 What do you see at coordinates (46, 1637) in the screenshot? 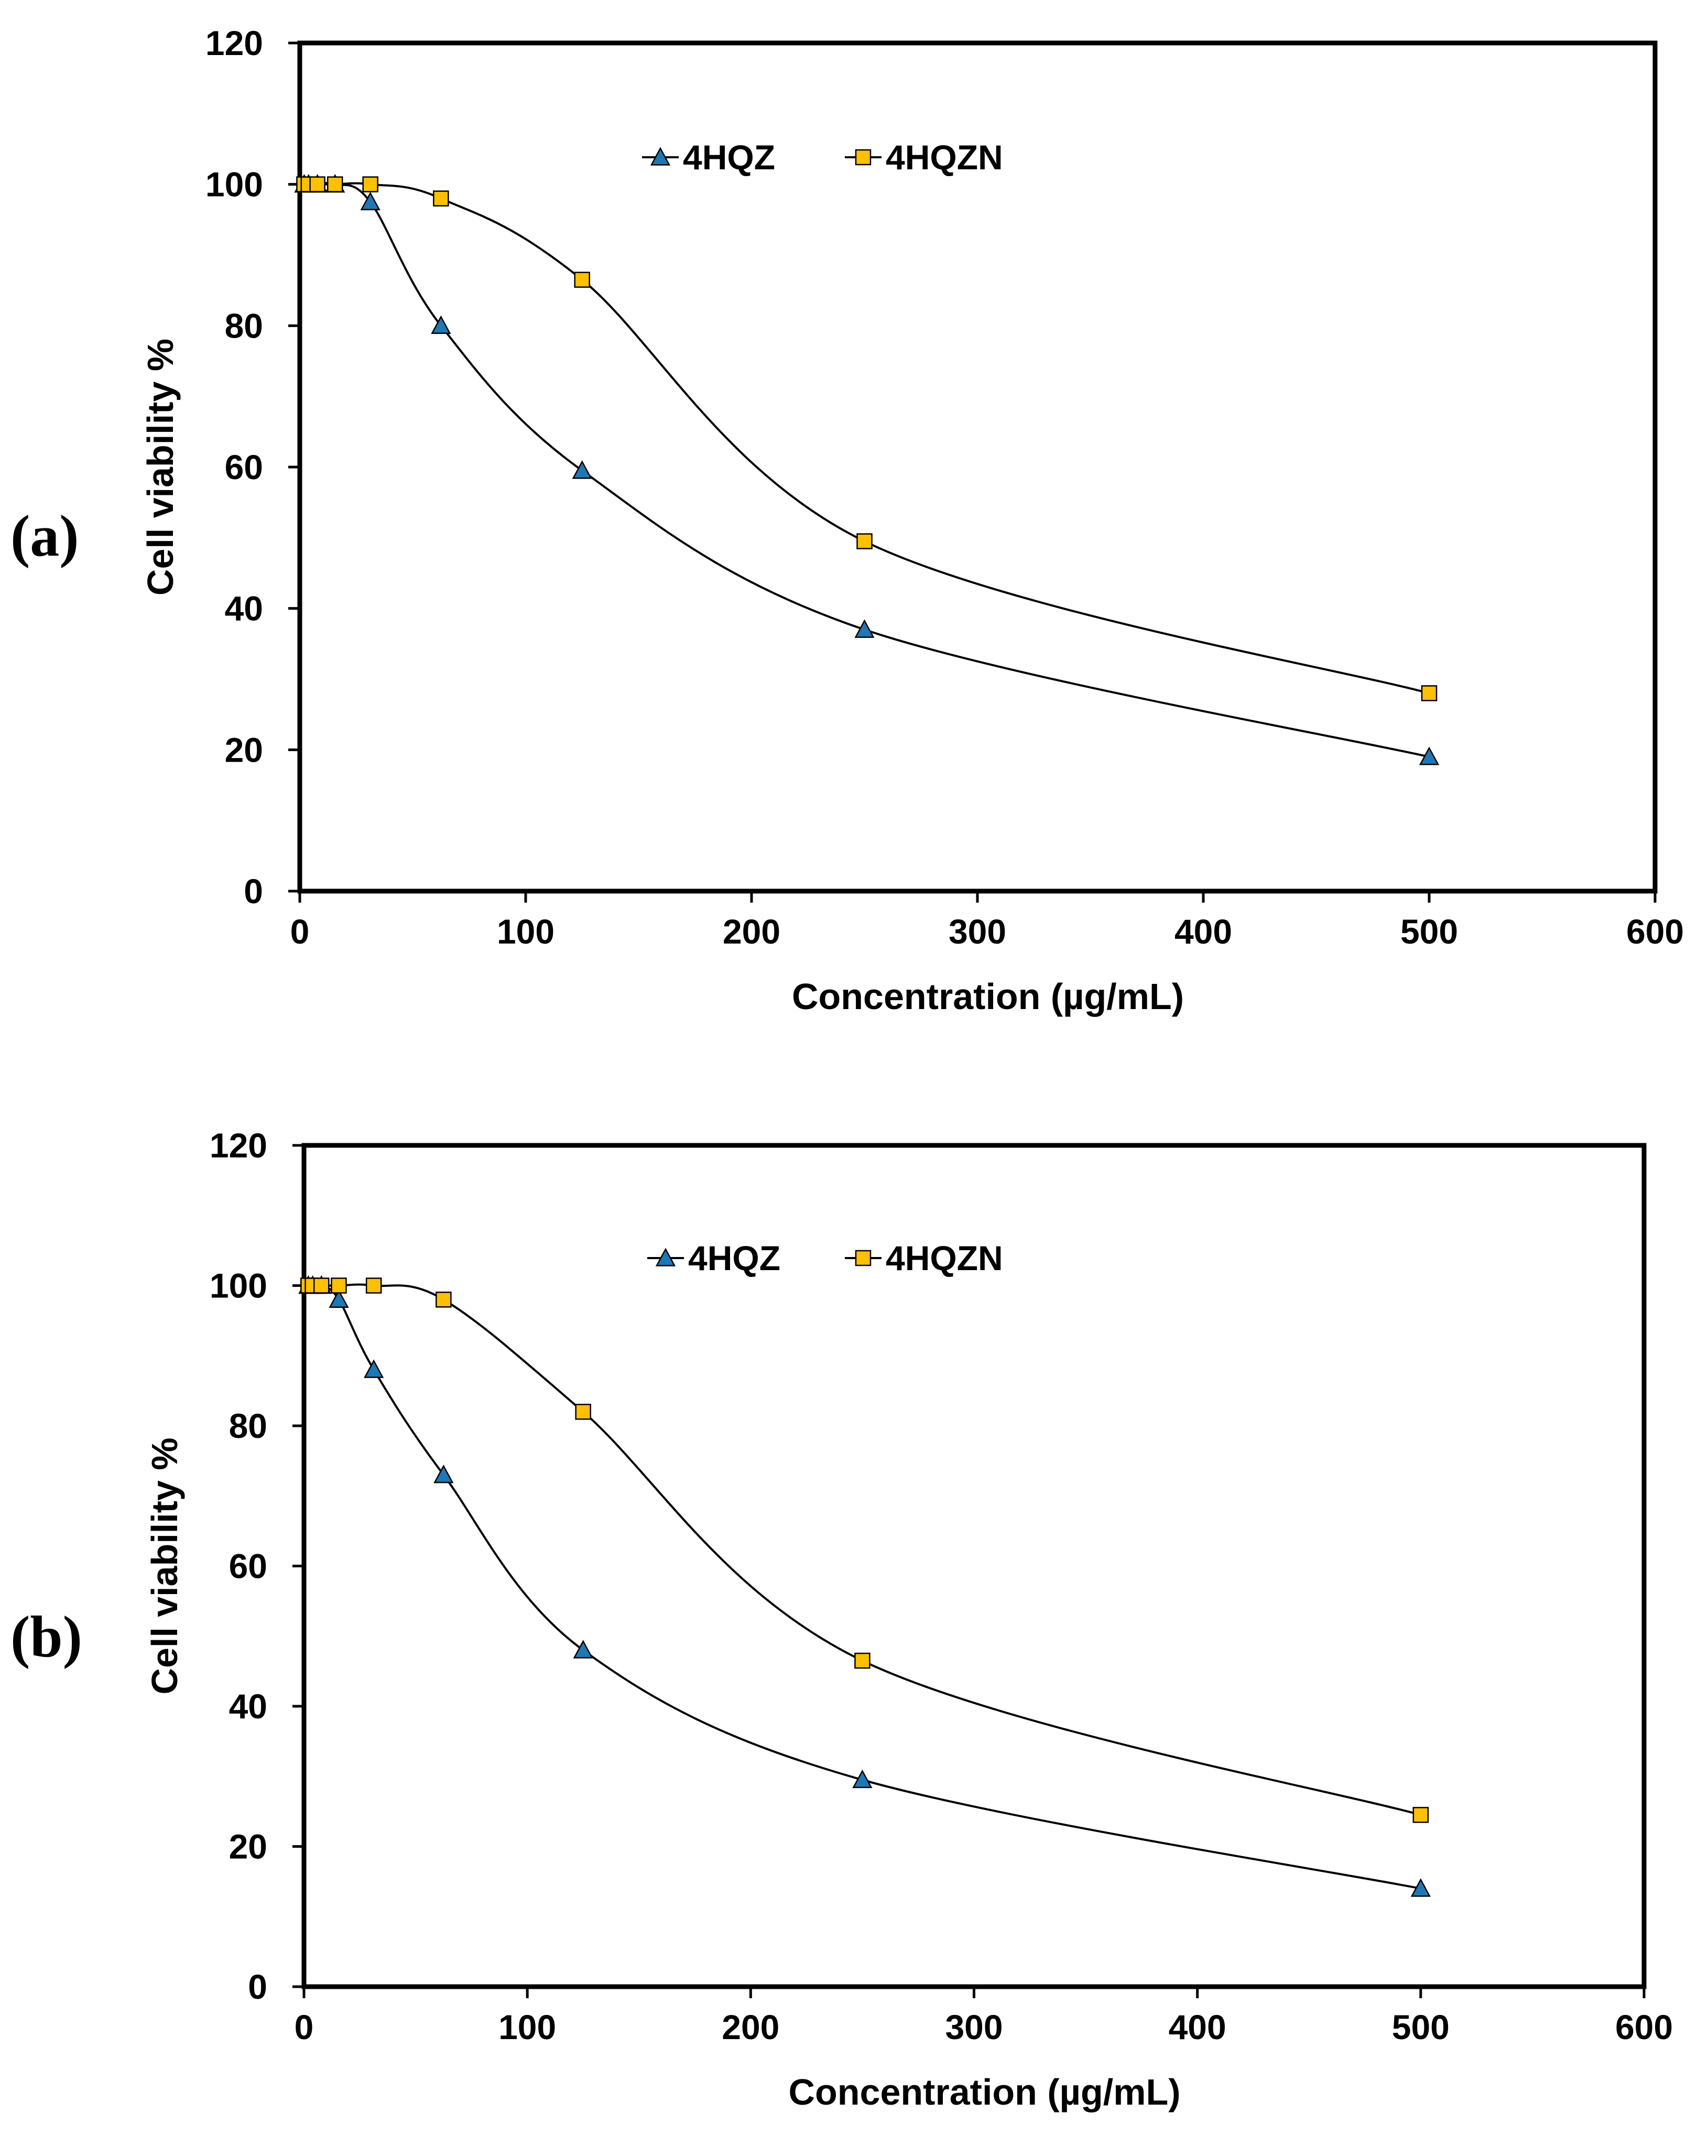
I see `panel-label: (b)` at bounding box center [46, 1637].